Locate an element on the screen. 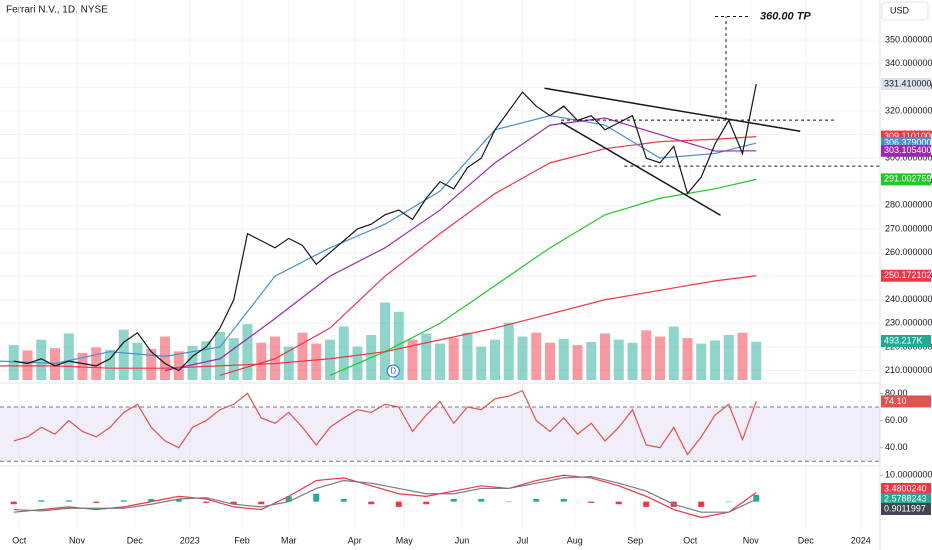  rsi-value-label-box is located at coordinates (906, 401).